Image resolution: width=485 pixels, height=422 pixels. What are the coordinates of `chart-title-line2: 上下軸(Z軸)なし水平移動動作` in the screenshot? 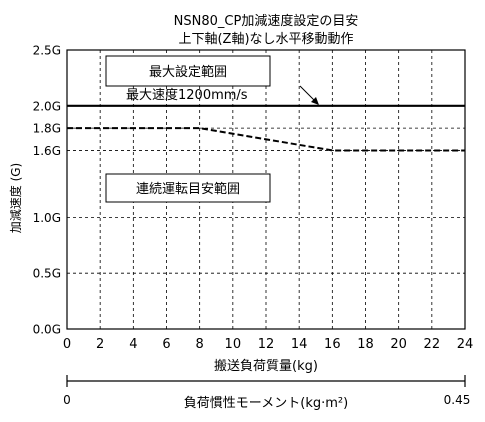 It's located at (265, 39).